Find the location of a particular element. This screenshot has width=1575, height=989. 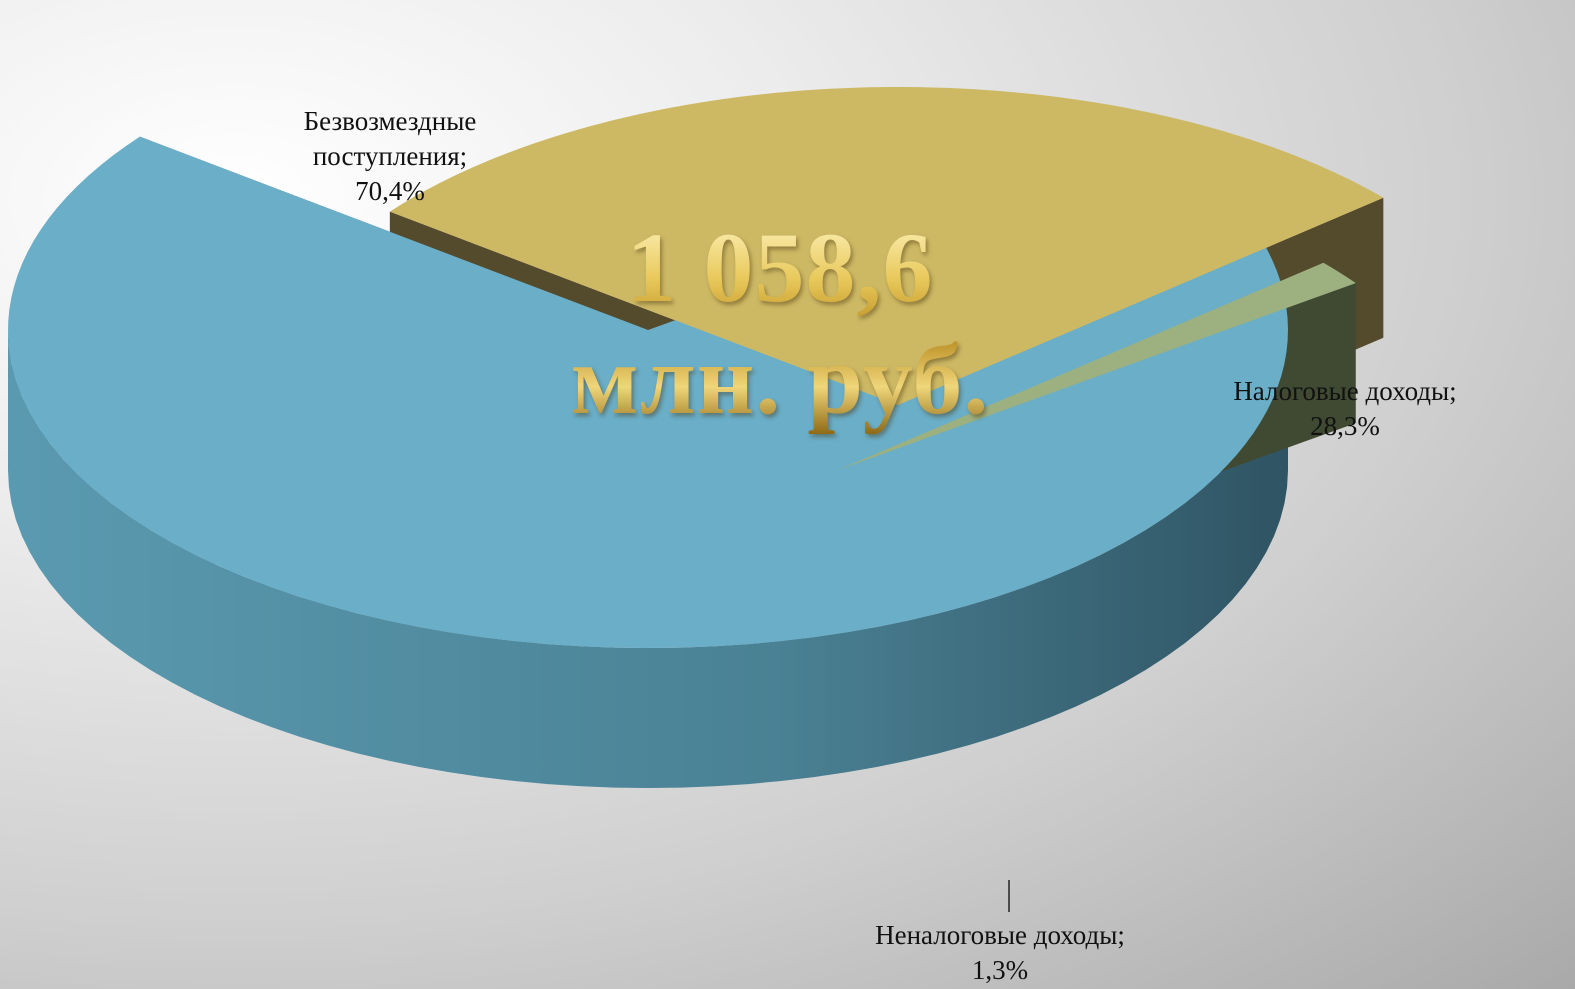

slice-nenalogovye-top is located at coordinates (1097, 366).